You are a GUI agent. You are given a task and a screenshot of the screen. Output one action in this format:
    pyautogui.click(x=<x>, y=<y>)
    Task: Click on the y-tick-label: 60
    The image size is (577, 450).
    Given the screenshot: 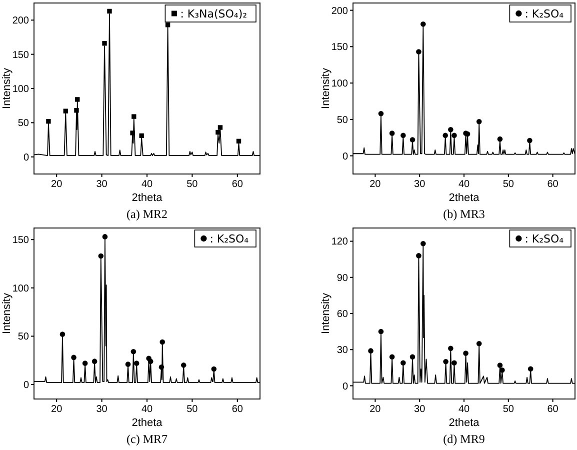 What is the action you would take?
    pyautogui.click(x=342, y=314)
    